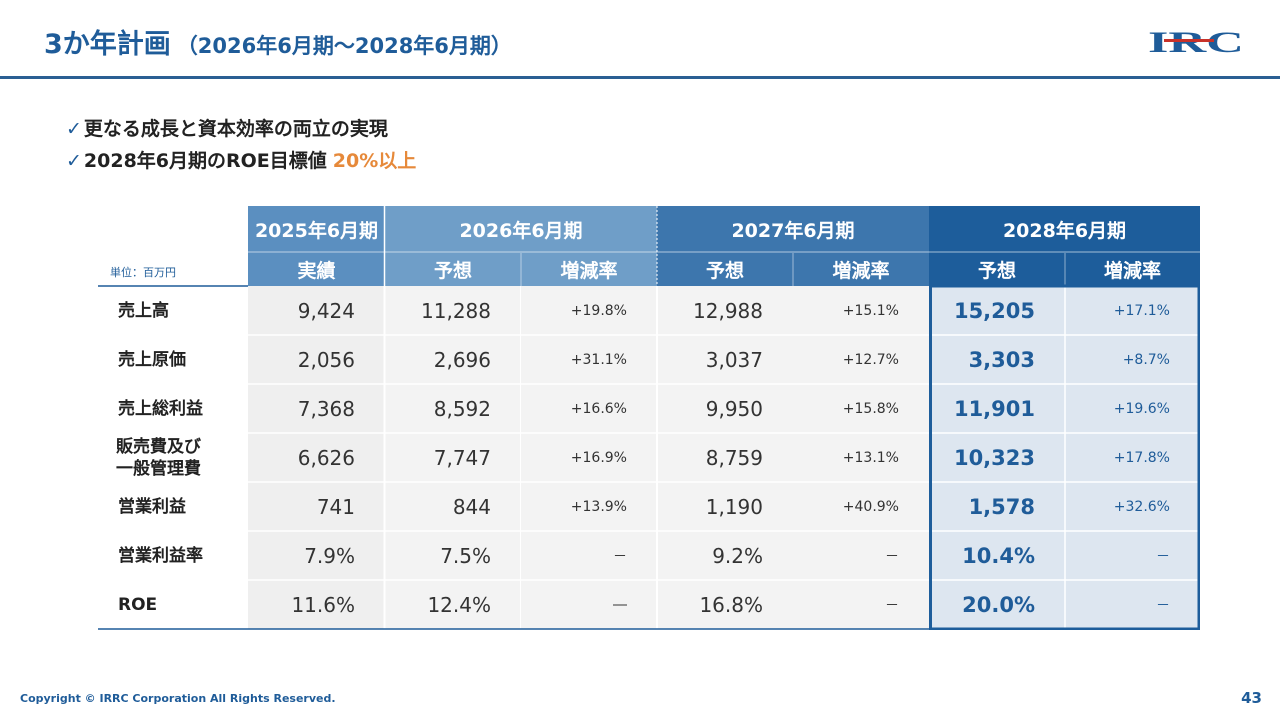 This screenshot has height=720, width=1280. I want to click on change-cell: +17.1%, so click(1141, 310).